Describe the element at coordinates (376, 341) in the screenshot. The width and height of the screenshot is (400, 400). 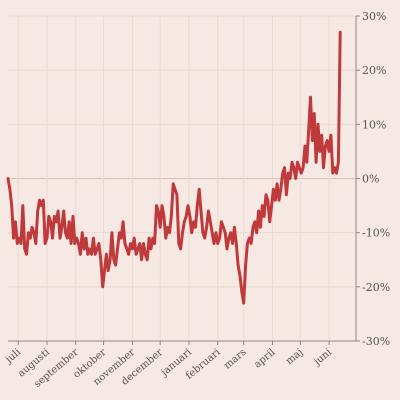
I see `y-tick-label: -30%` at that location.